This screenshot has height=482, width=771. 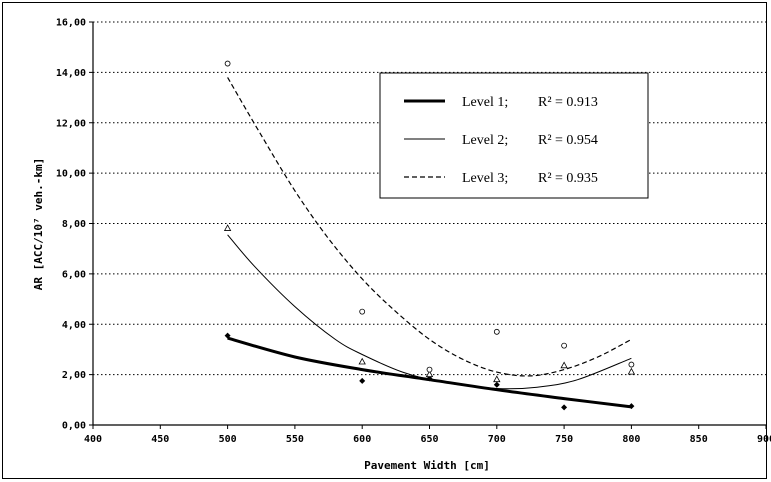 I want to click on x-tick-label: 900, so click(x=764, y=439).